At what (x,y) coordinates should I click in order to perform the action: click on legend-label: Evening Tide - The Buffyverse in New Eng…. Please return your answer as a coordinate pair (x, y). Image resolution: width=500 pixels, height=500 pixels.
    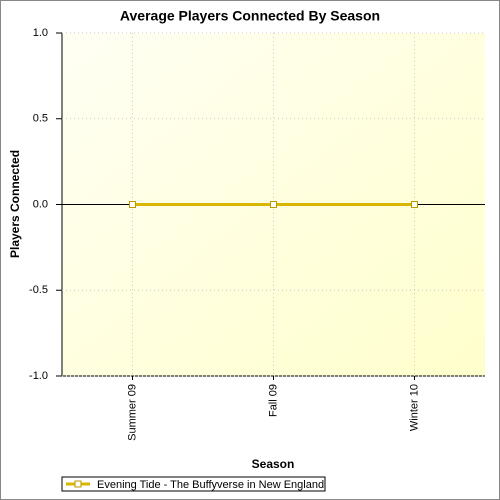
    Looking at the image, I should click on (210, 485).